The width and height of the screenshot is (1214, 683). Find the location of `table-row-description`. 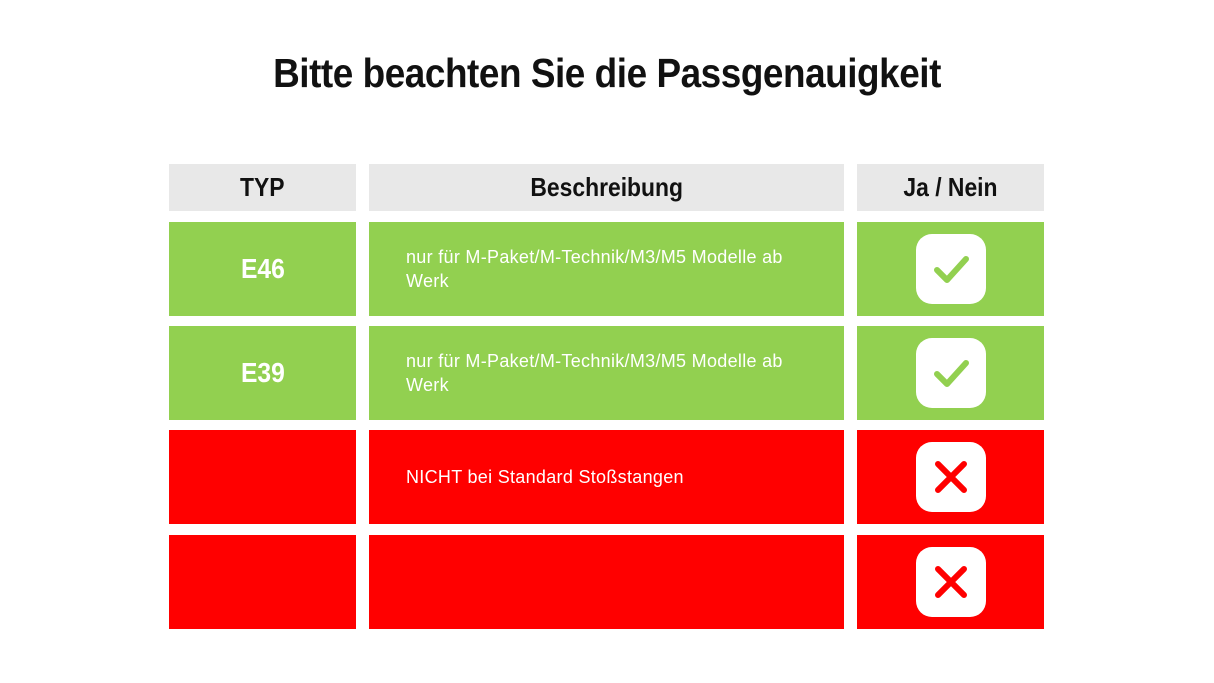

table-row-description is located at coordinates (606, 582).